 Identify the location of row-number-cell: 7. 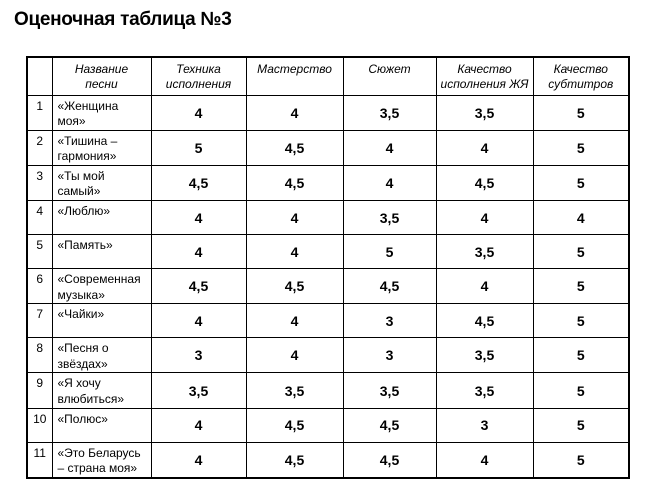
(39, 321).